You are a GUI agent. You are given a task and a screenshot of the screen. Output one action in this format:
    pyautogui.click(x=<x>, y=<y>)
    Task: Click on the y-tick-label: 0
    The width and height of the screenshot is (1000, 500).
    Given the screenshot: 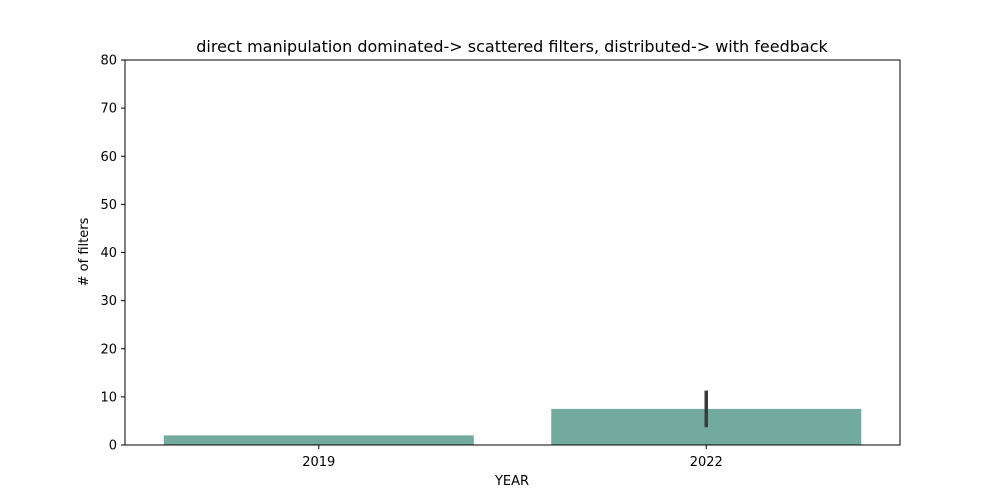 What is the action you would take?
    pyautogui.click(x=113, y=446)
    